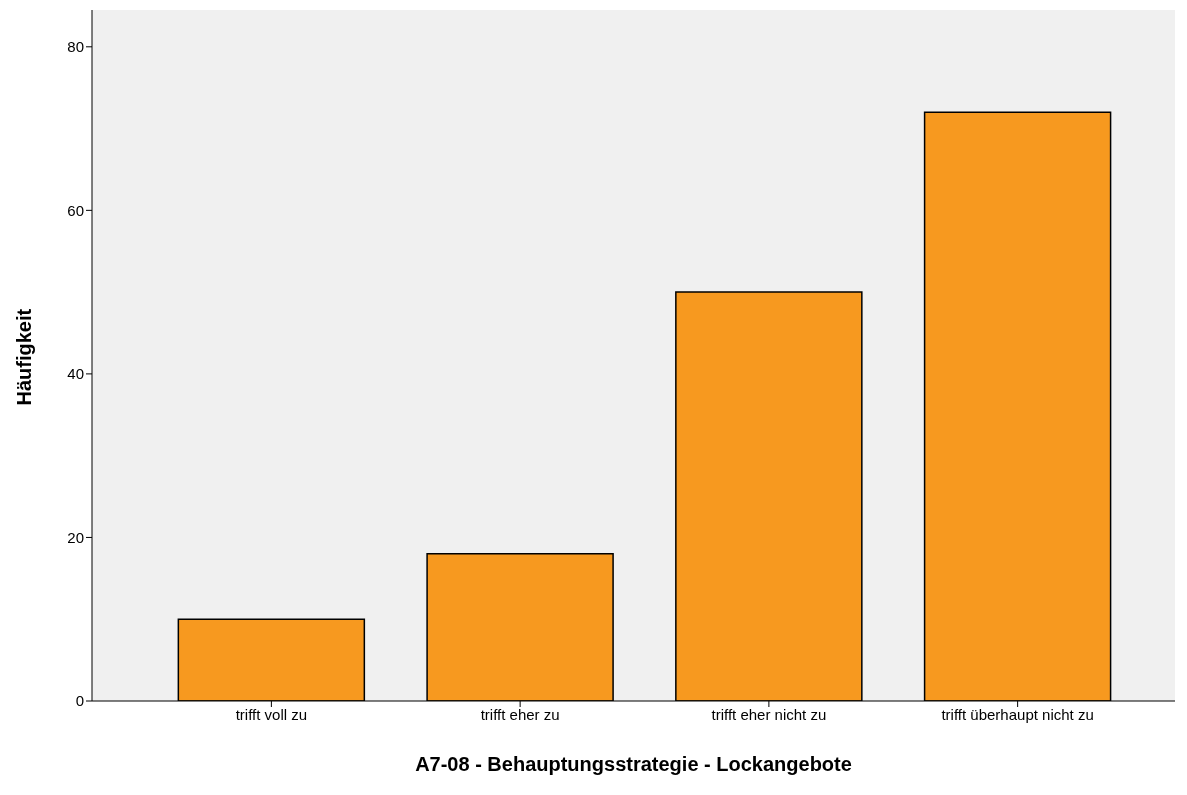 This screenshot has width=1187, height=795. What do you see at coordinates (75, 47) in the screenshot?
I see `y-tick-label: 80` at bounding box center [75, 47].